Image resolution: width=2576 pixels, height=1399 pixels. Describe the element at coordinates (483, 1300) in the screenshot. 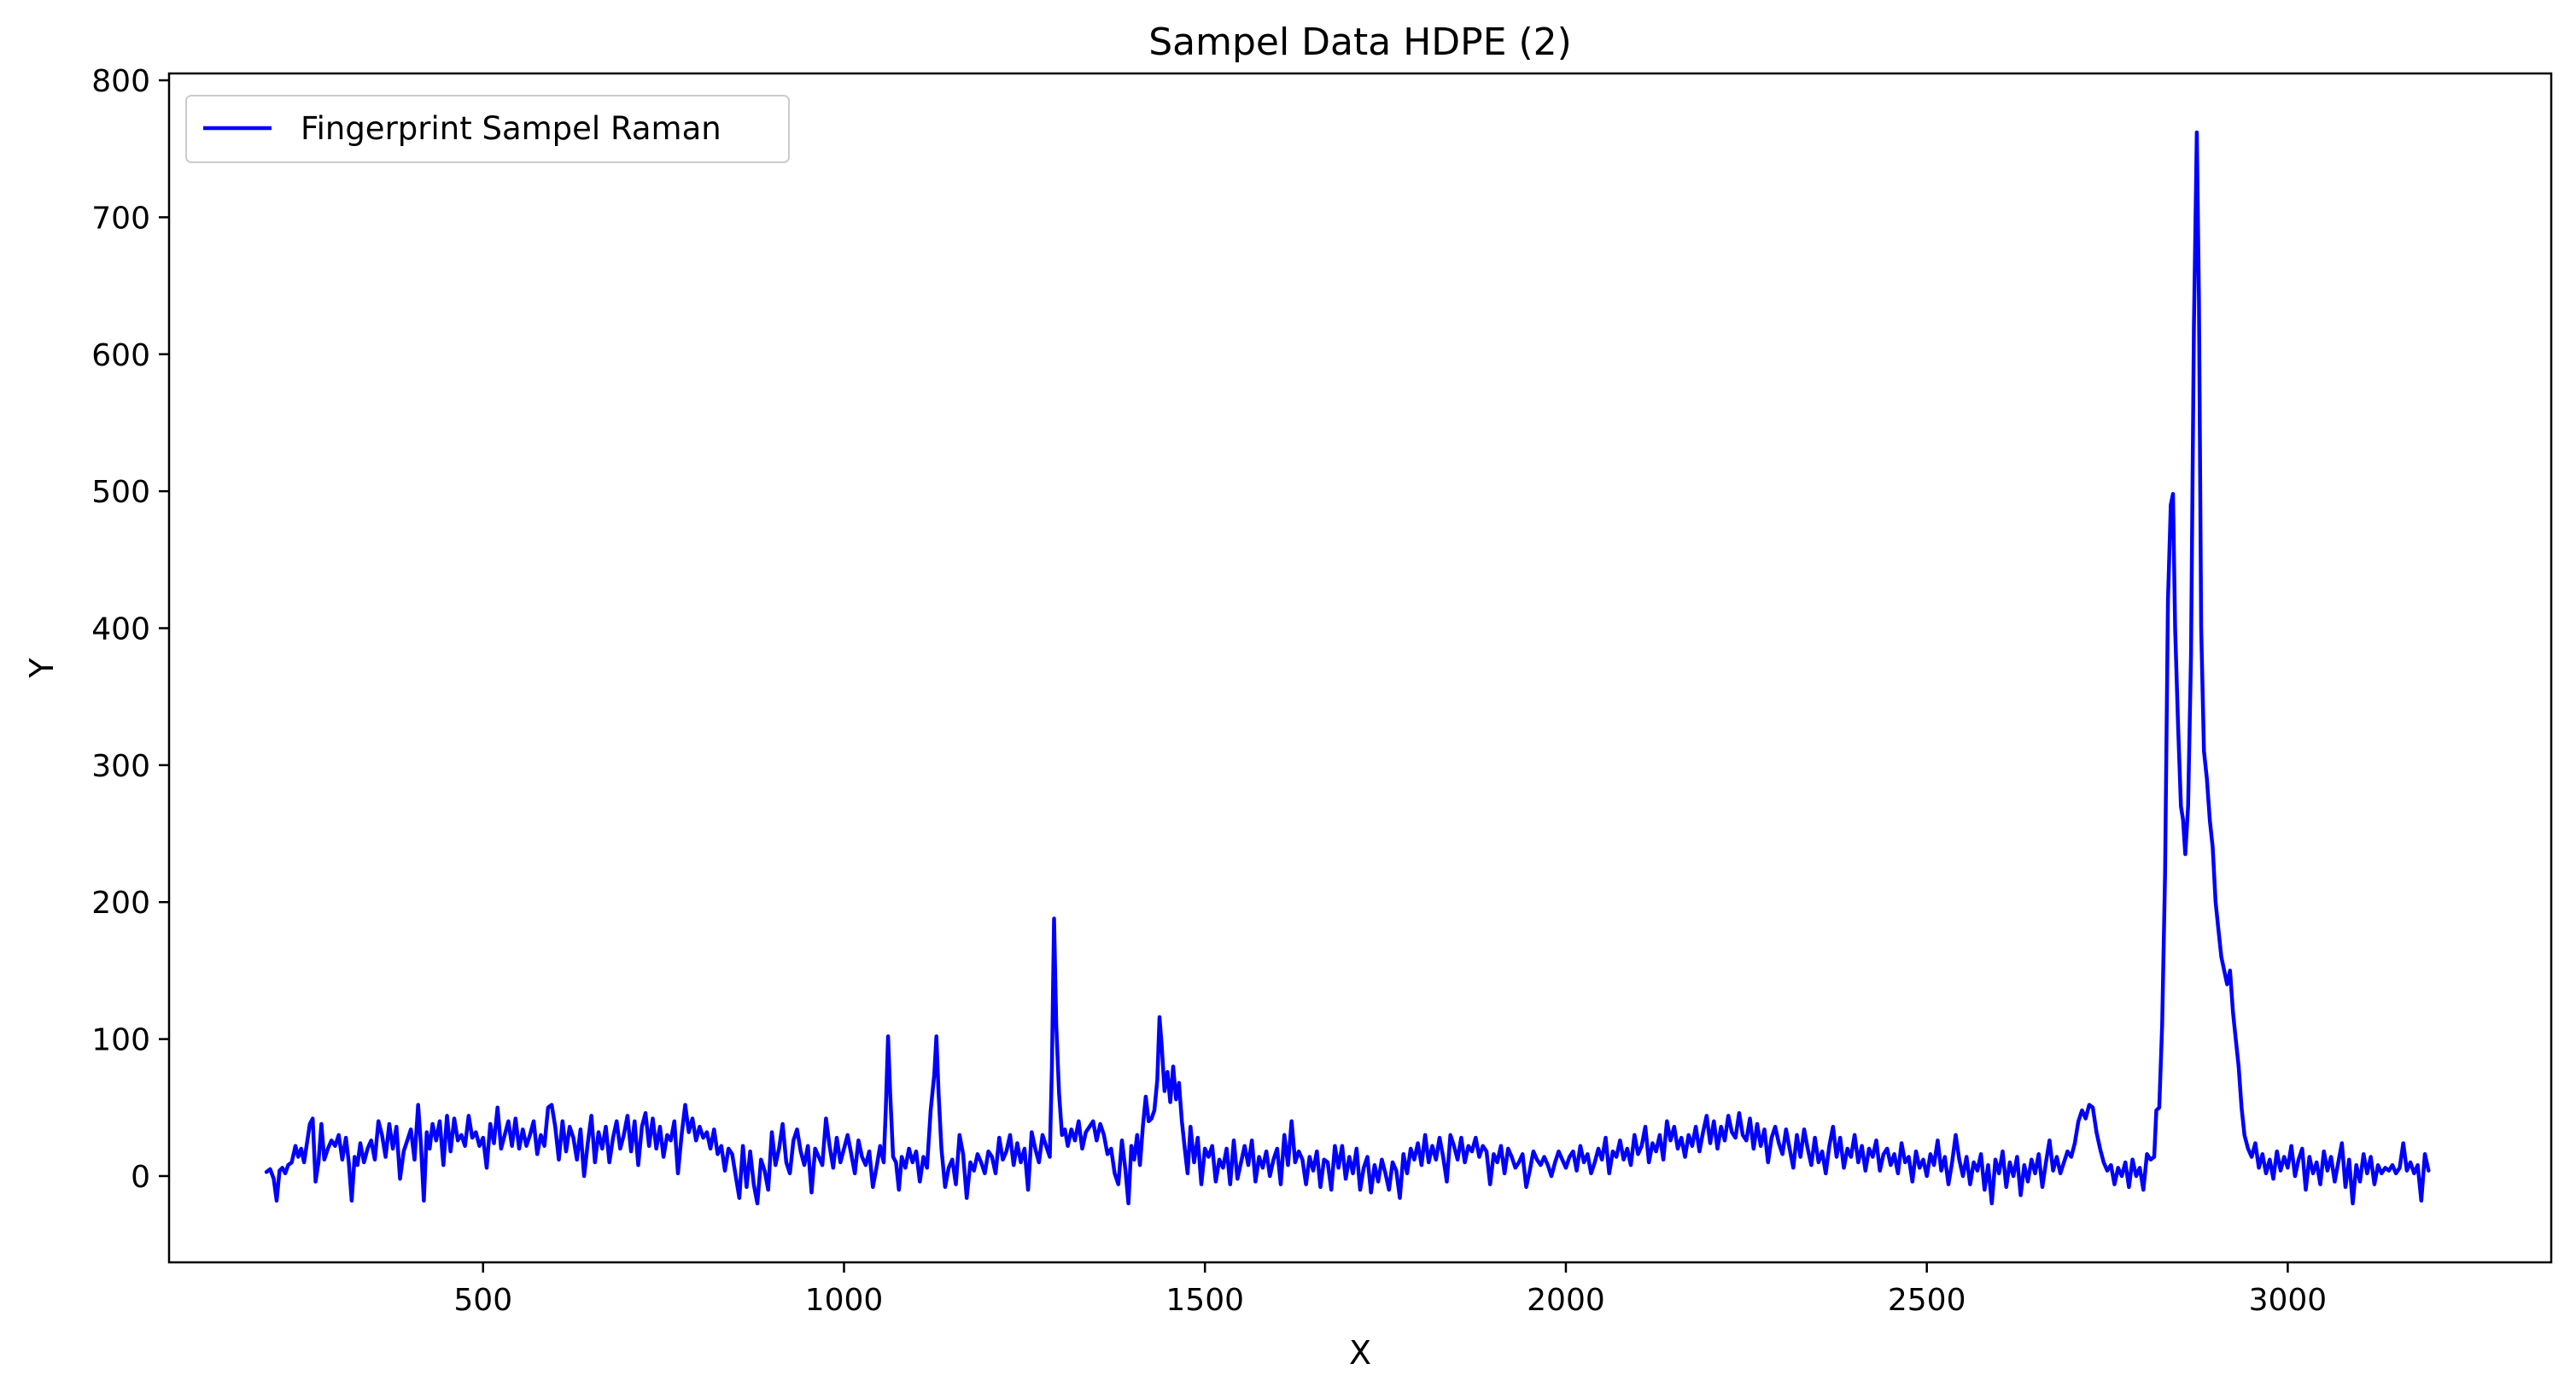

I see `x-tick-label: 500` at that location.